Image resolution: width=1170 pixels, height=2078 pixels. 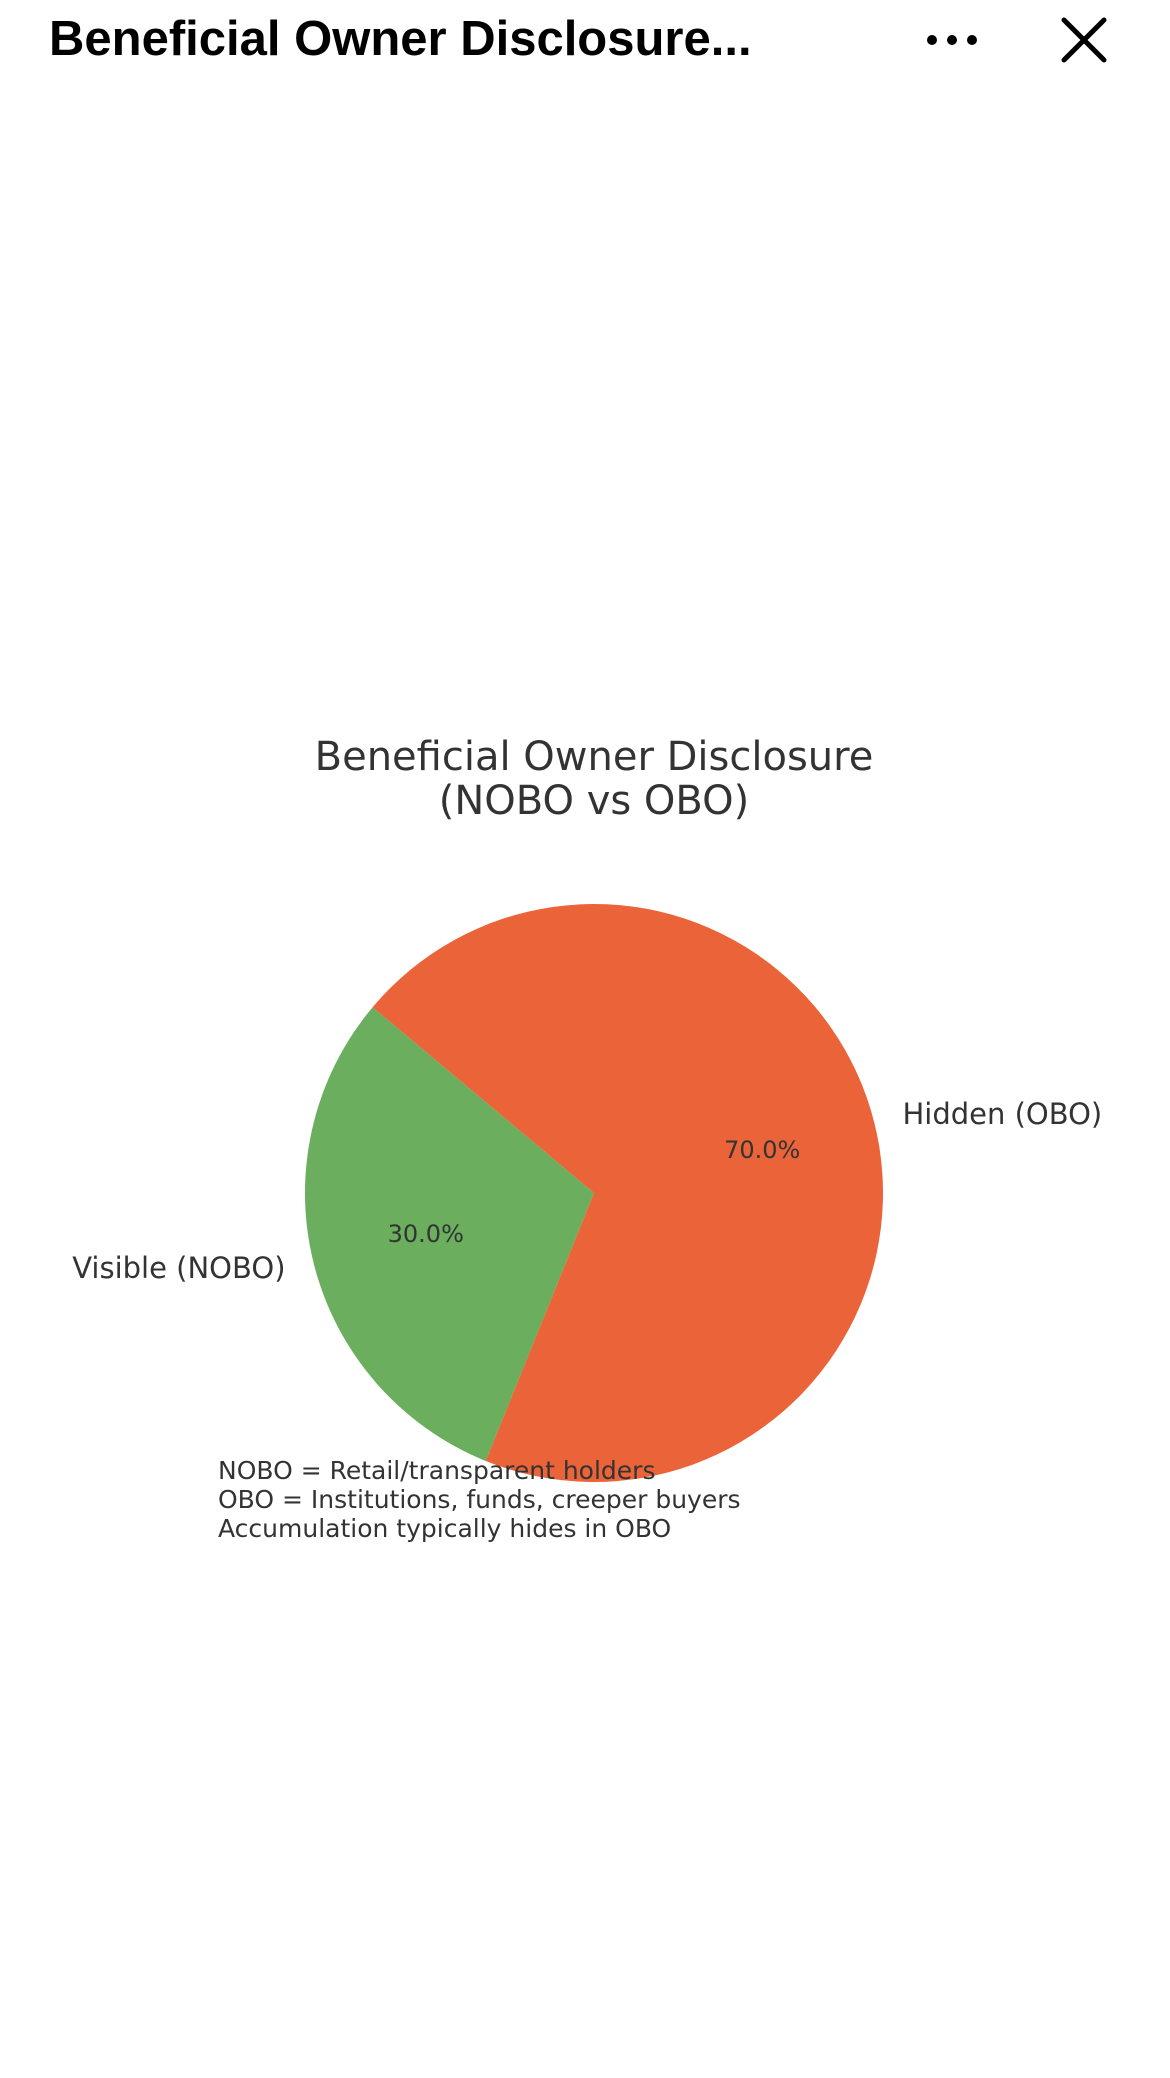 What do you see at coordinates (178, 1268) in the screenshot?
I see `slice-label: Visible (NOBO)` at bounding box center [178, 1268].